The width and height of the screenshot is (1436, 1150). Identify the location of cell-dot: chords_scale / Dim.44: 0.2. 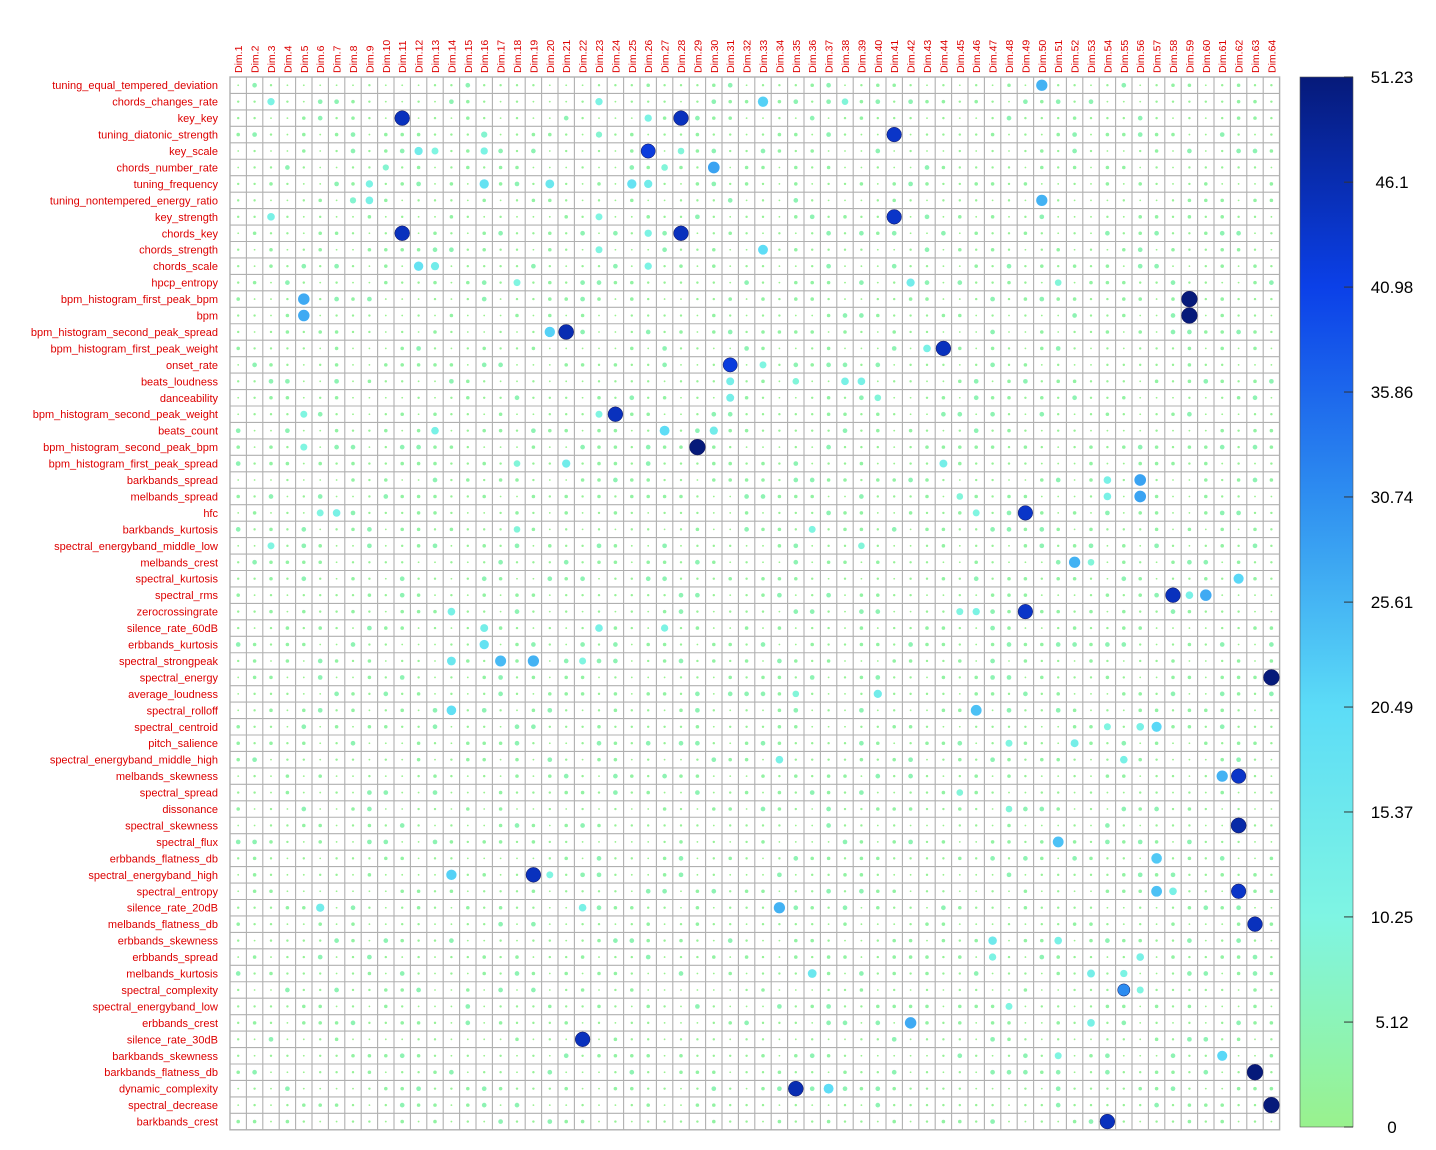
(943, 266).